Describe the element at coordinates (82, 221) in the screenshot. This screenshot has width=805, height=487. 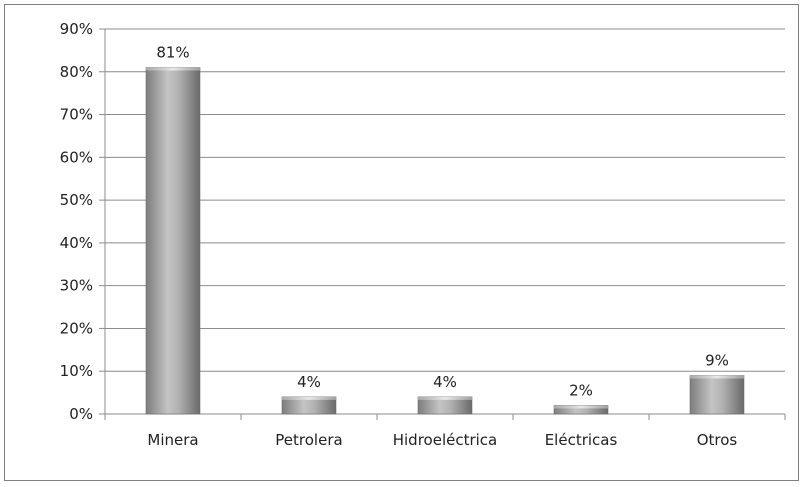
I see `y-axis-ticks: 0% 10% 20% 30% 40% 50% 60% 70% 80% 90%` at that location.